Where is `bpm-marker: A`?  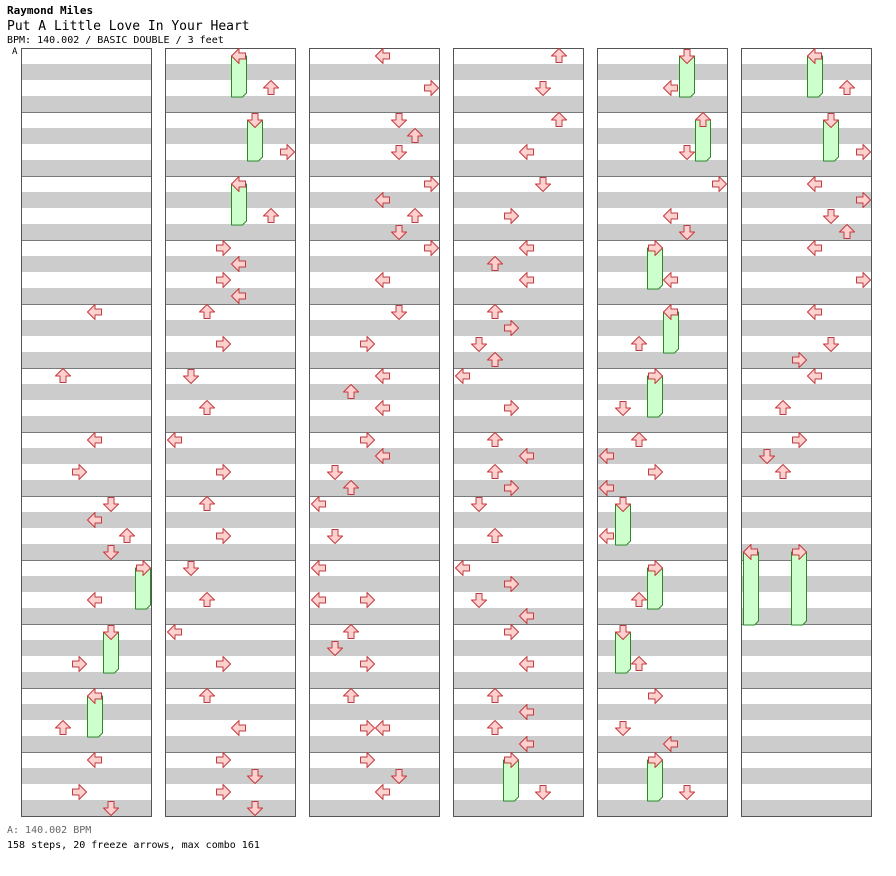
bpm-marker: A is located at coordinates (15, 52).